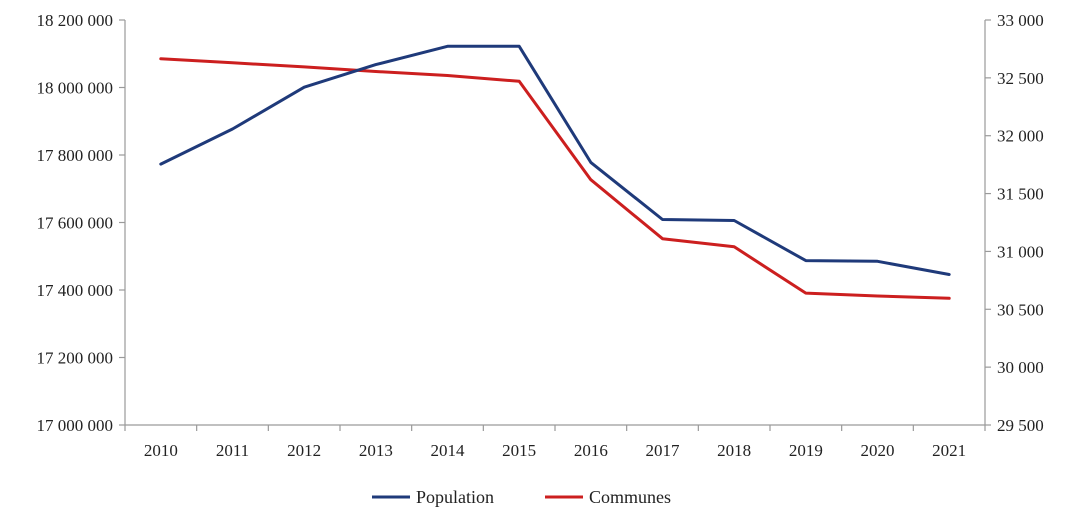 This screenshot has width=1074, height=516. Describe the element at coordinates (232, 450) in the screenshot. I see `x-tick-label: 2011` at that location.